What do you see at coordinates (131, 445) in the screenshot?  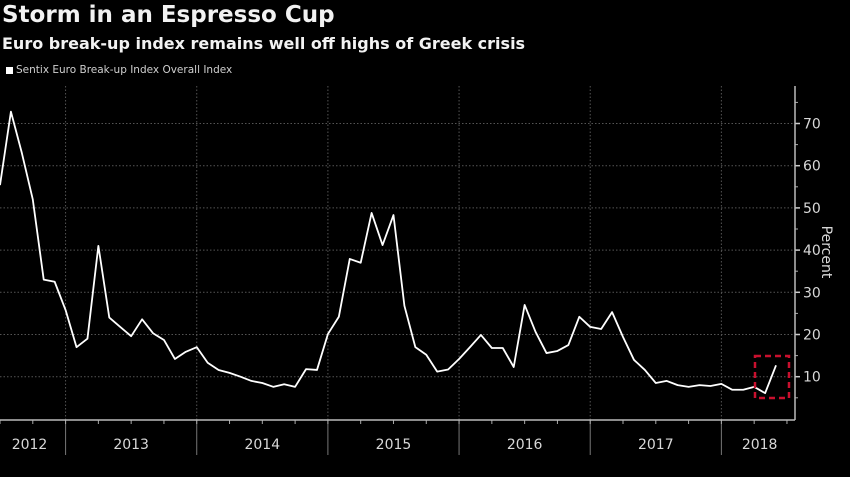 I see `x-tick-label: 2013` at bounding box center [131, 445].